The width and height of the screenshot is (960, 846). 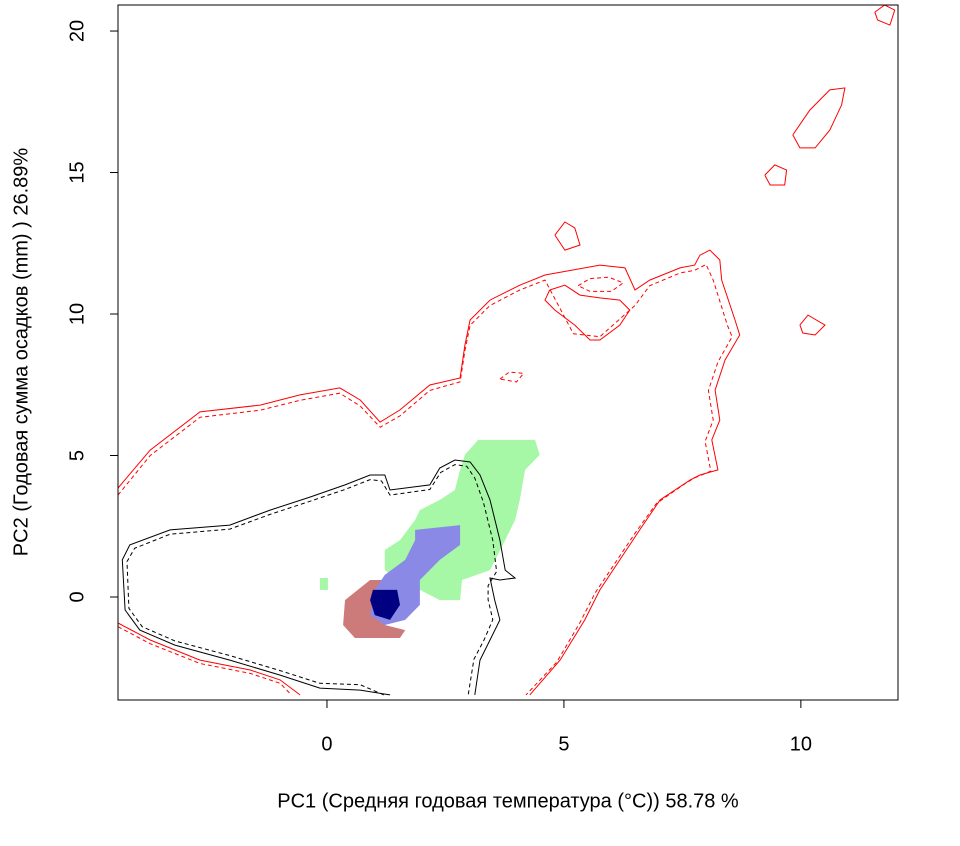 What do you see at coordinates (77, 314) in the screenshot?
I see `y-tick-label: 10` at bounding box center [77, 314].